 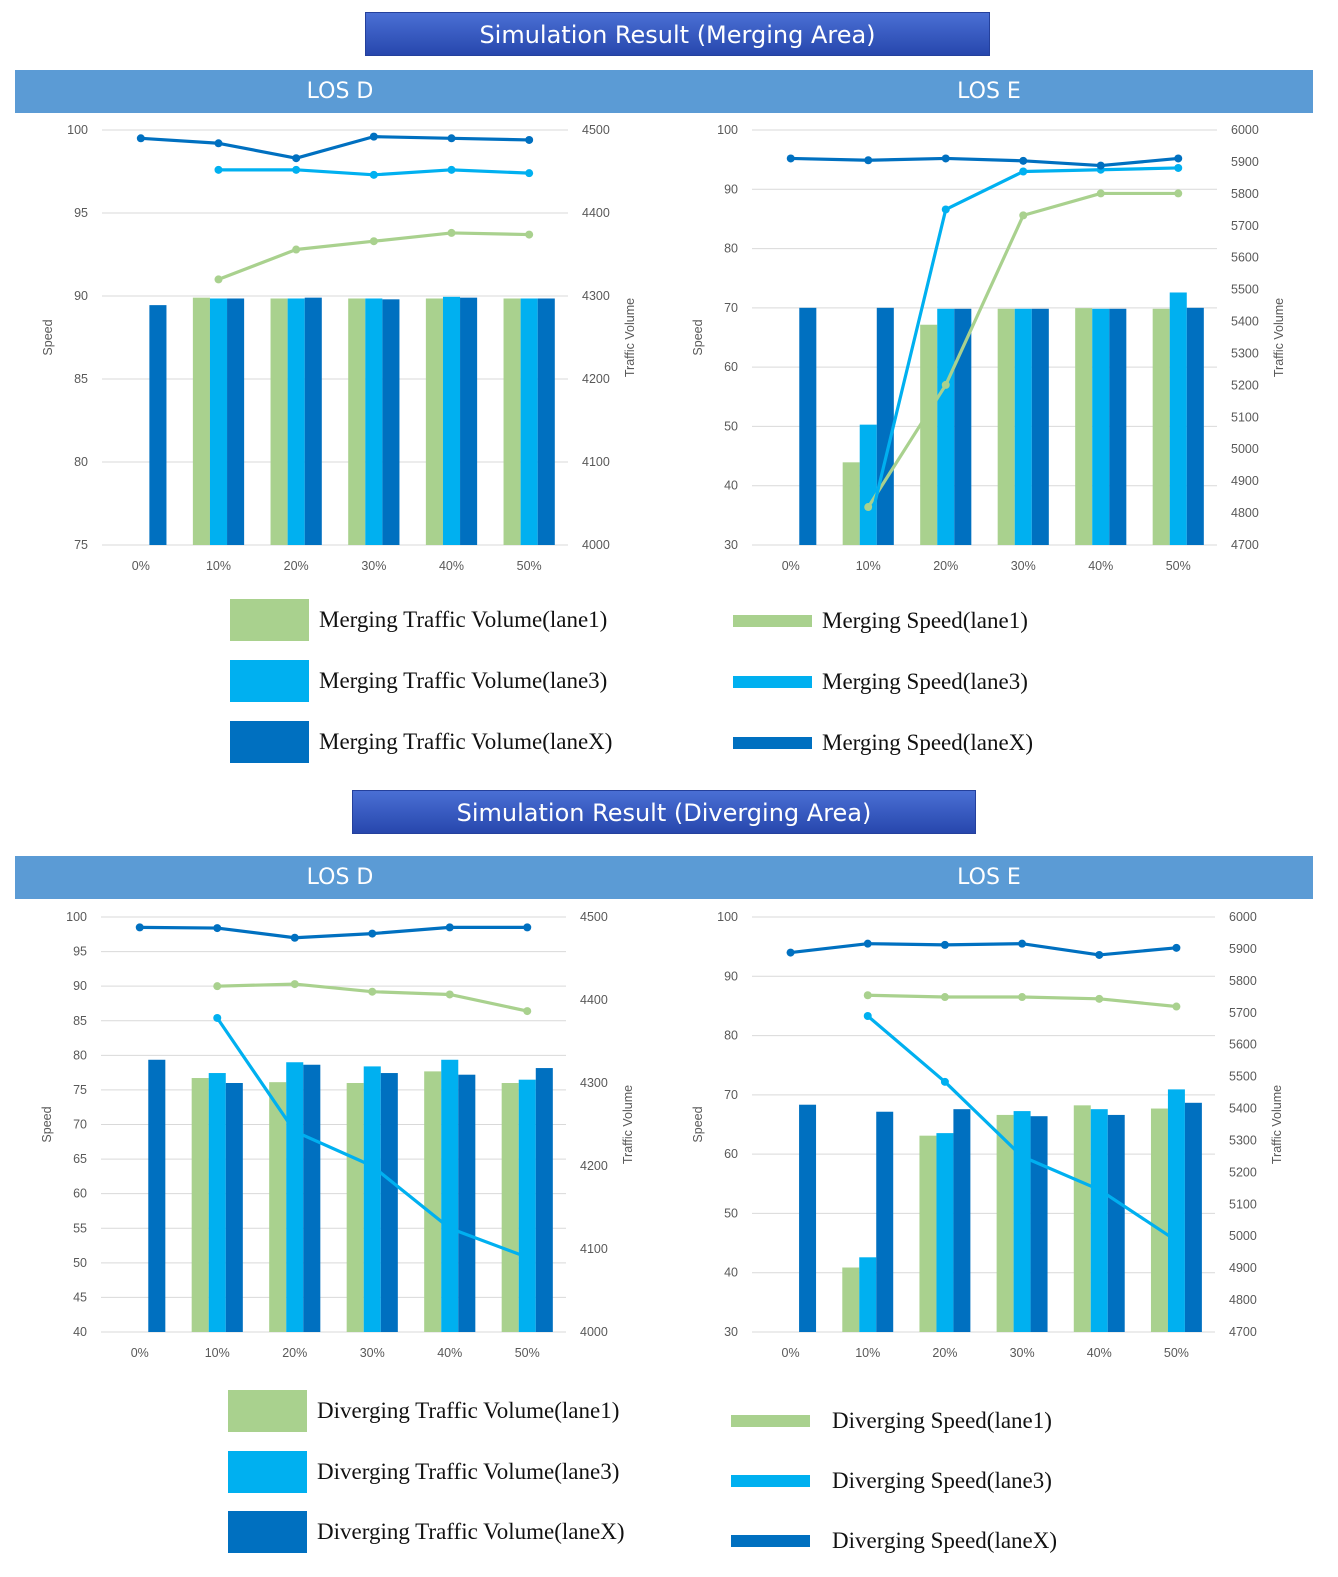 What do you see at coordinates (664, 877) in the screenshot?
I see `diverging-los-header: LOS D LOS E` at bounding box center [664, 877].